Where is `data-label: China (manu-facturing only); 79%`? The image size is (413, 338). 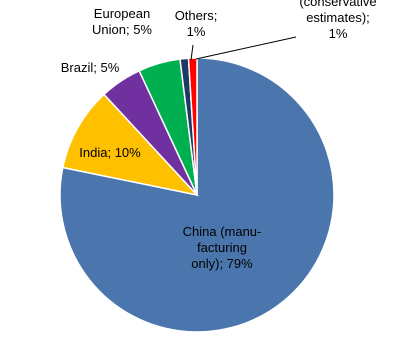
data-label: China (manu-facturing only); 79% is located at coordinates (222, 247).